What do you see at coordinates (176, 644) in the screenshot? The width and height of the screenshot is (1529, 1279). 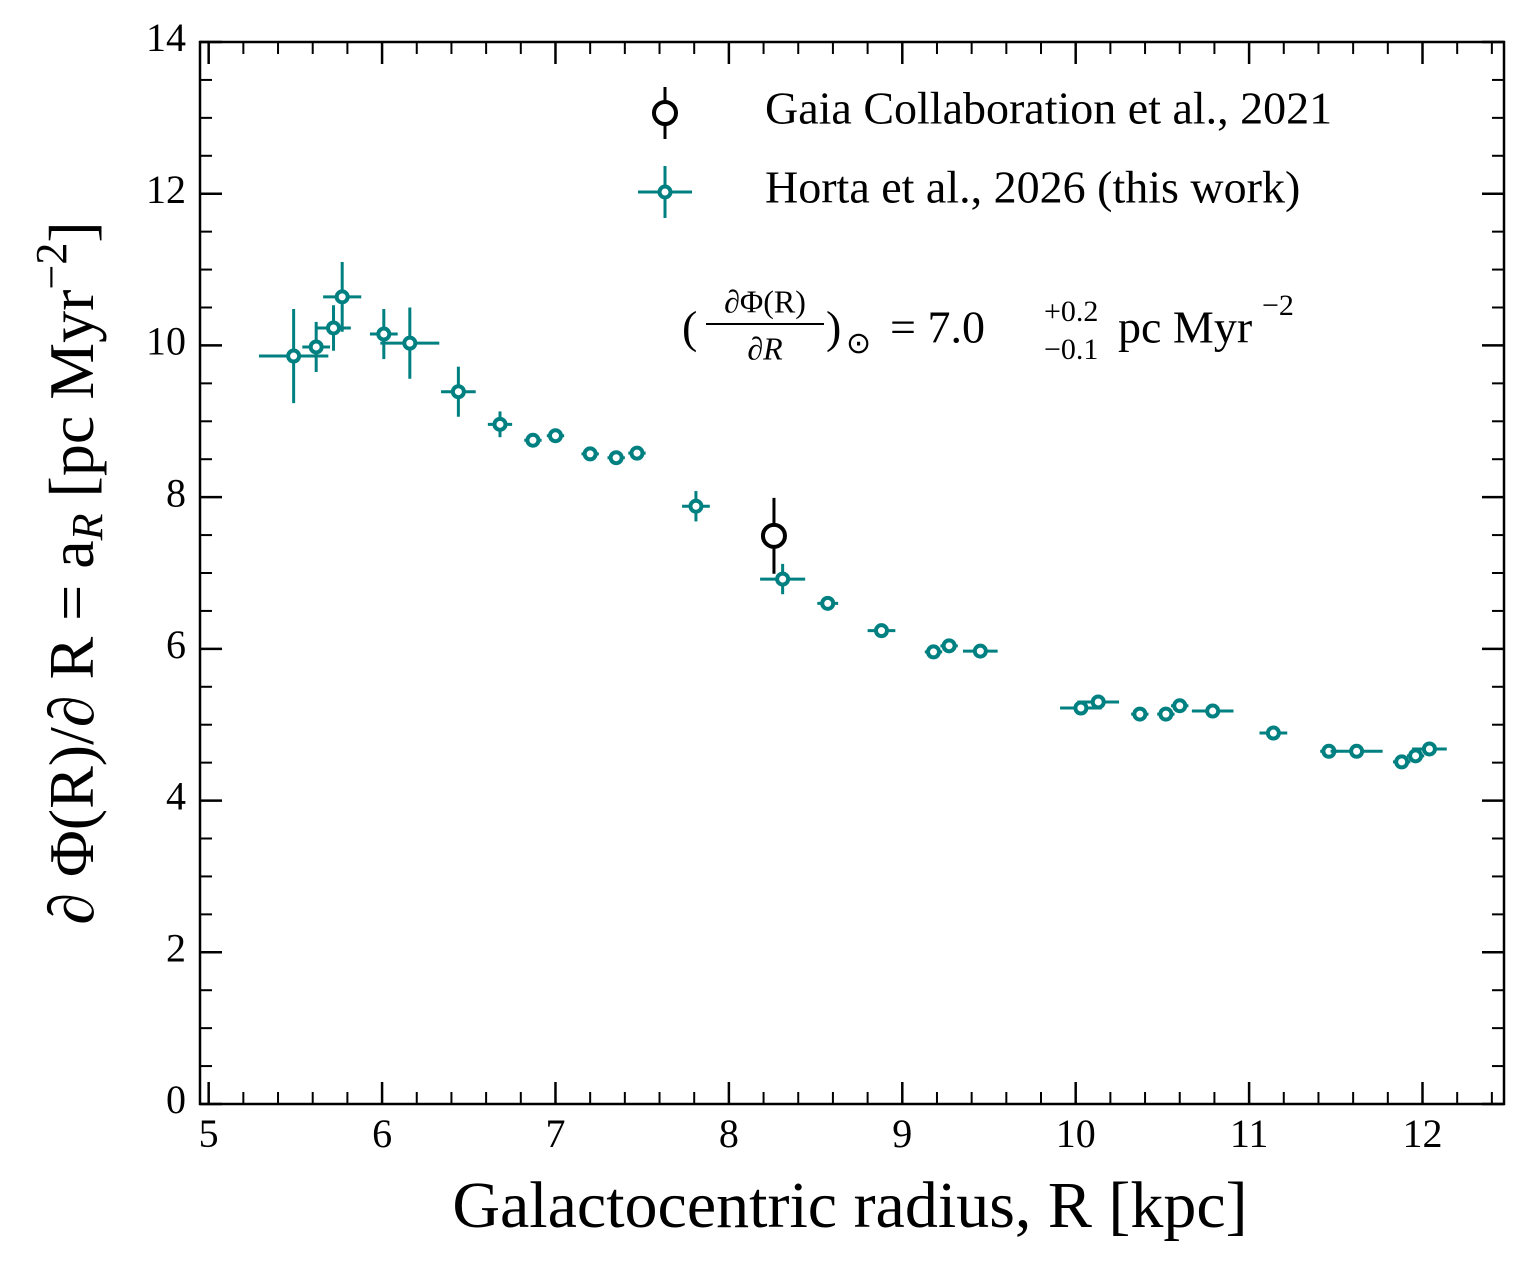 I see `y-tick-label: 6` at bounding box center [176, 644].